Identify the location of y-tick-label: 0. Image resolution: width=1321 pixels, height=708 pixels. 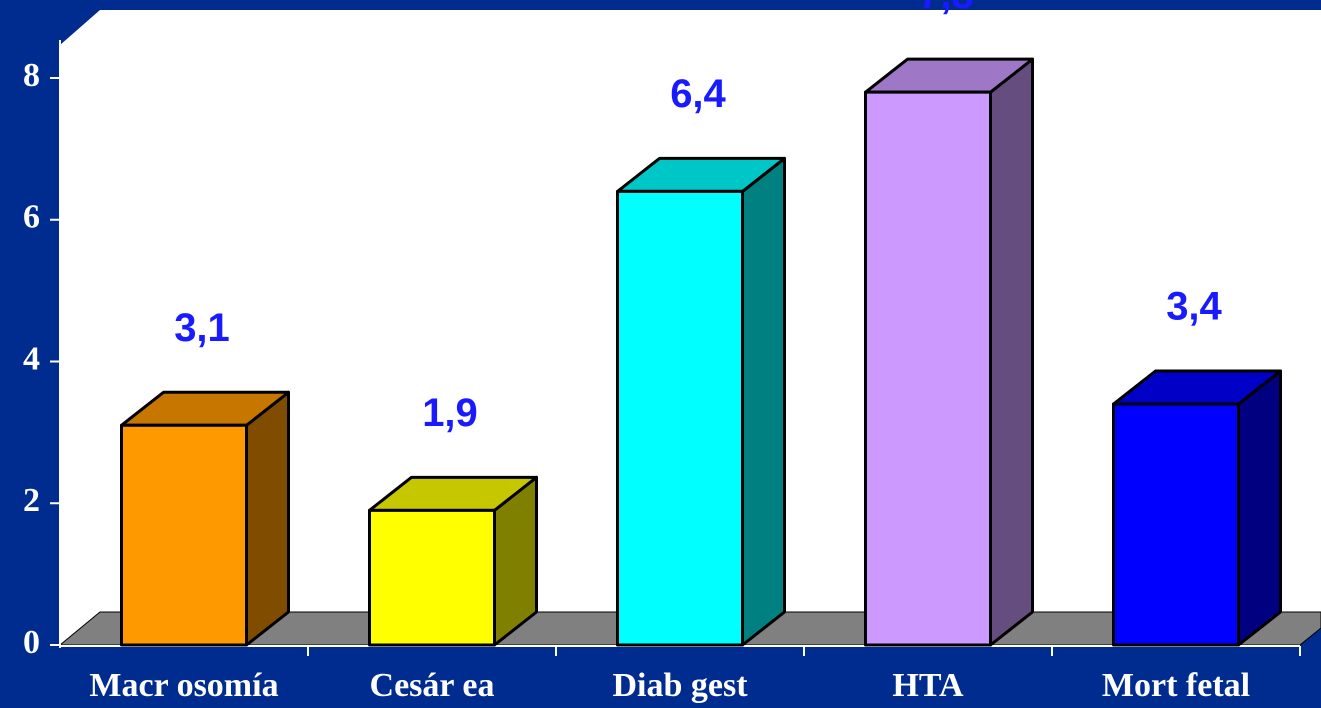
(31, 642).